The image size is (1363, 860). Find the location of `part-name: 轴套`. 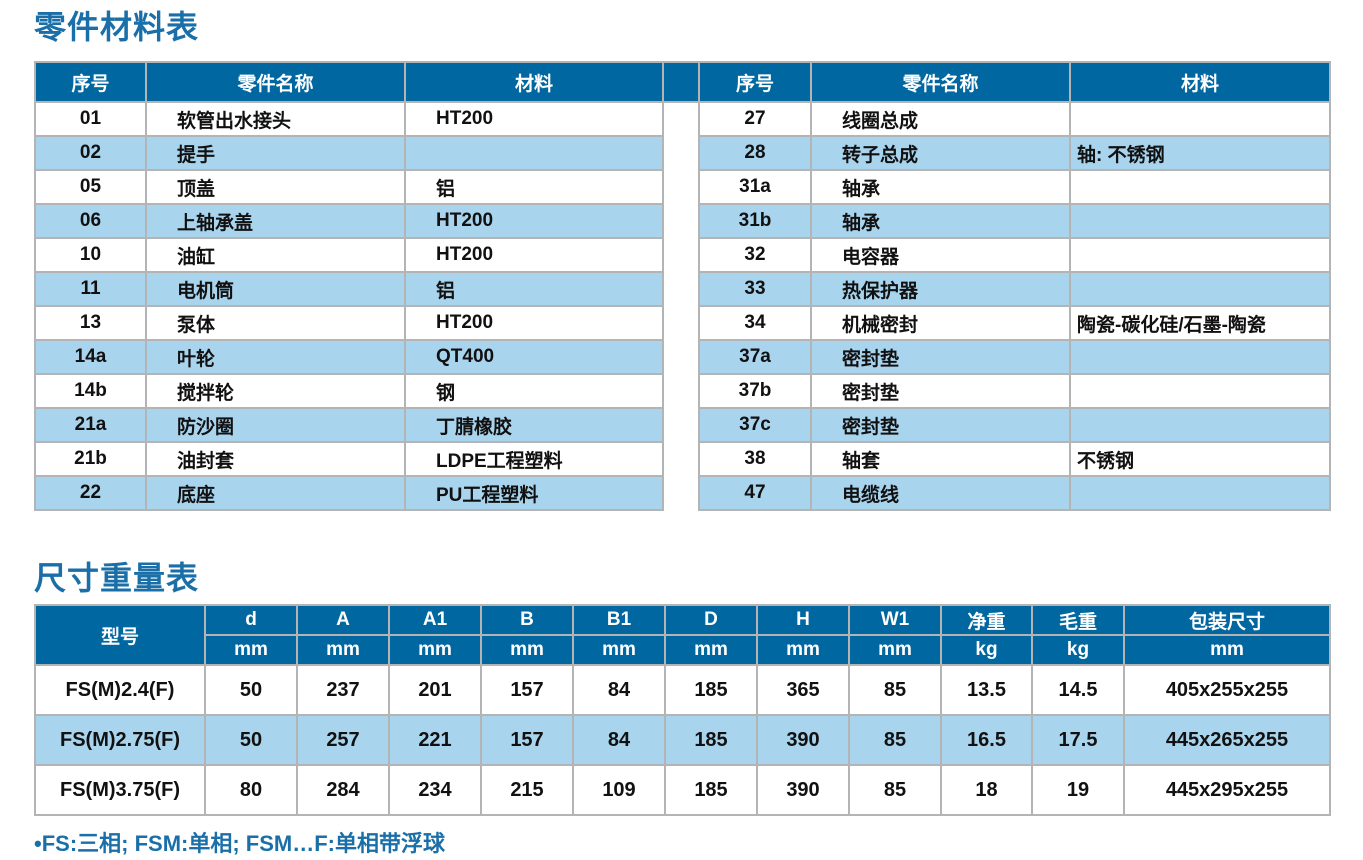

part-name: 轴套 is located at coordinates (940, 459).